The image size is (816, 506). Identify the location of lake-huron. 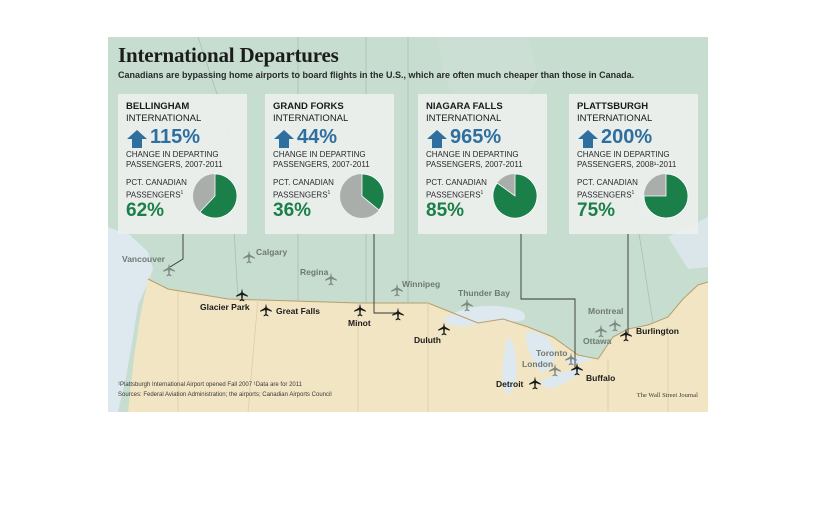
(540, 351).